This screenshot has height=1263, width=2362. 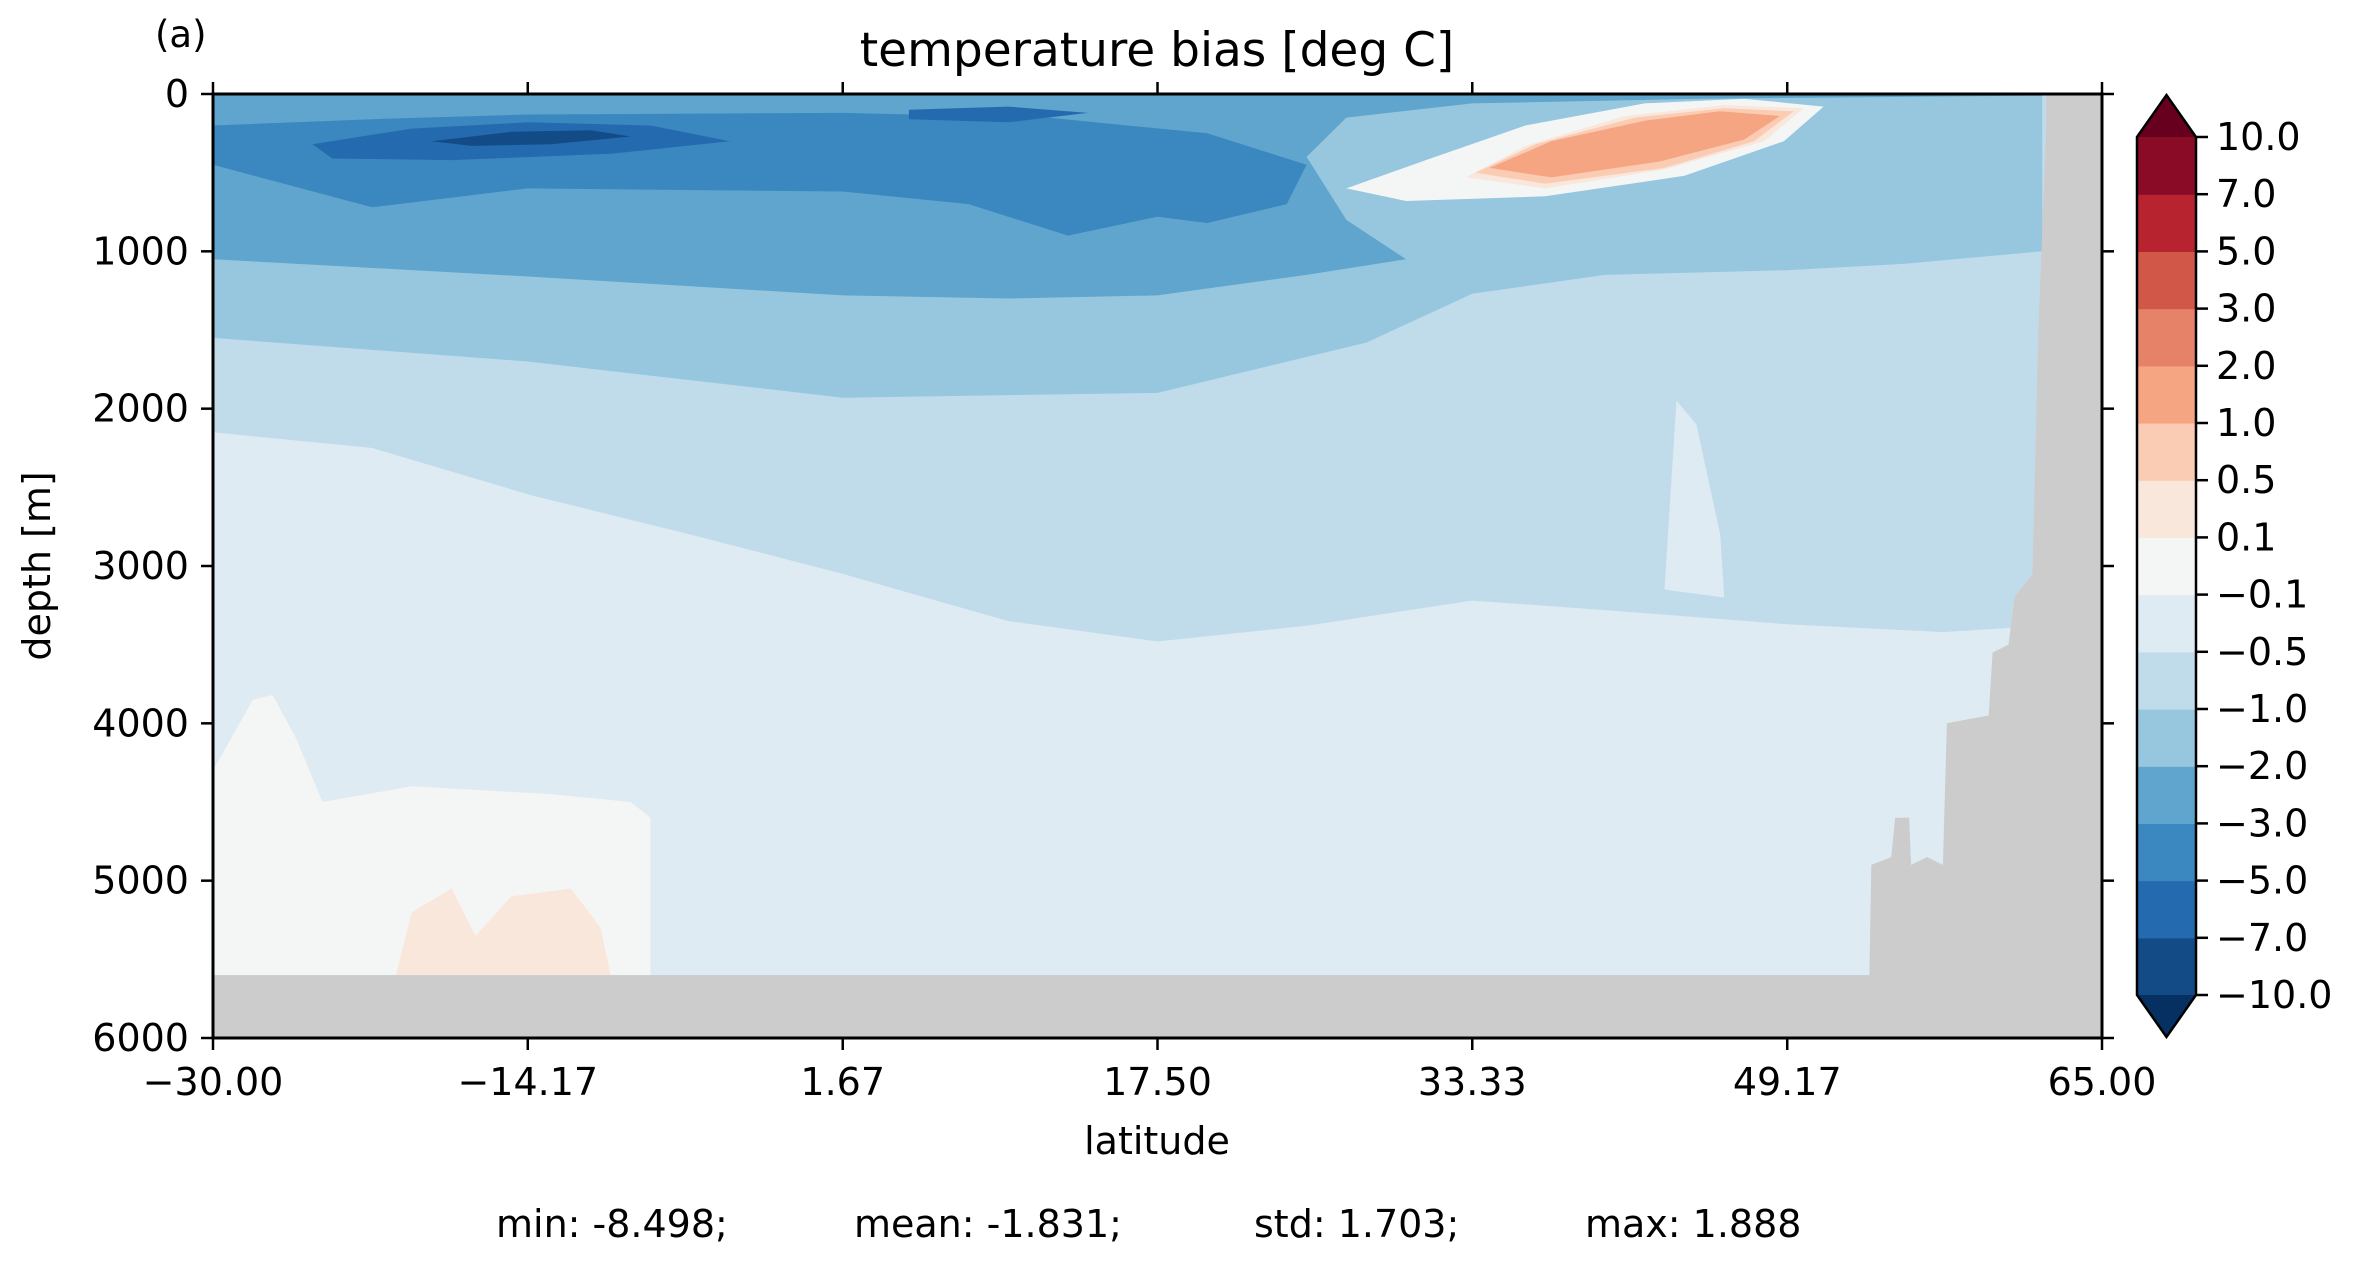 What do you see at coordinates (2102, 1082) in the screenshot?
I see `x-tick-label: 65.00` at bounding box center [2102, 1082].